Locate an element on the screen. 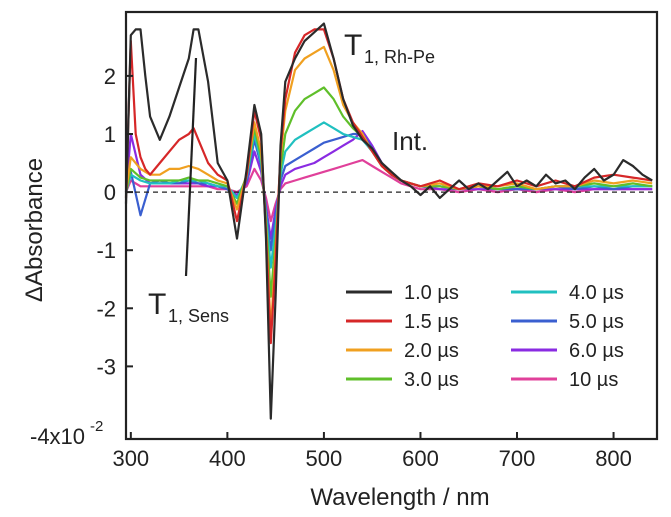  y-tick-label-4: -2 is located at coordinates (106, 308).